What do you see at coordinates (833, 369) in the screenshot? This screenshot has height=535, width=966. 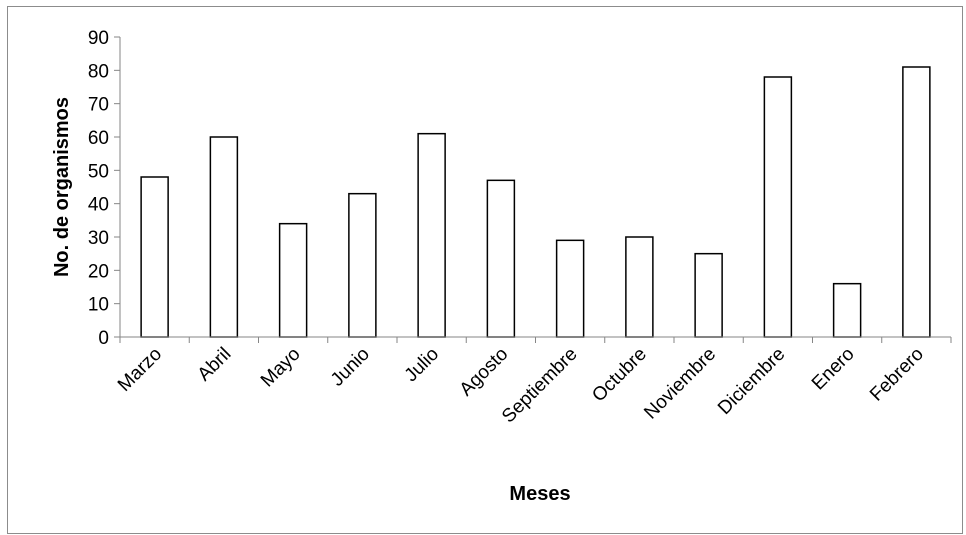 I see `x-tick-label: Enero` at bounding box center [833, 369].